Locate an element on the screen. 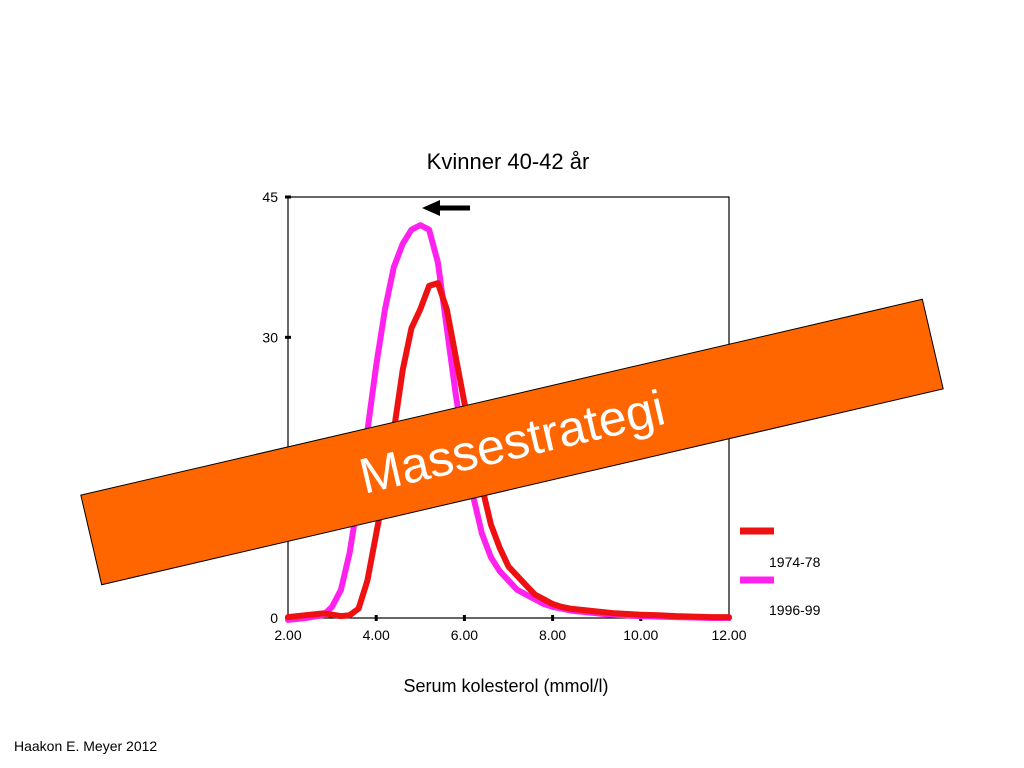 The image size is (1024, 768). x-tick-label: 12.00 is located at coordinates (728, 635).